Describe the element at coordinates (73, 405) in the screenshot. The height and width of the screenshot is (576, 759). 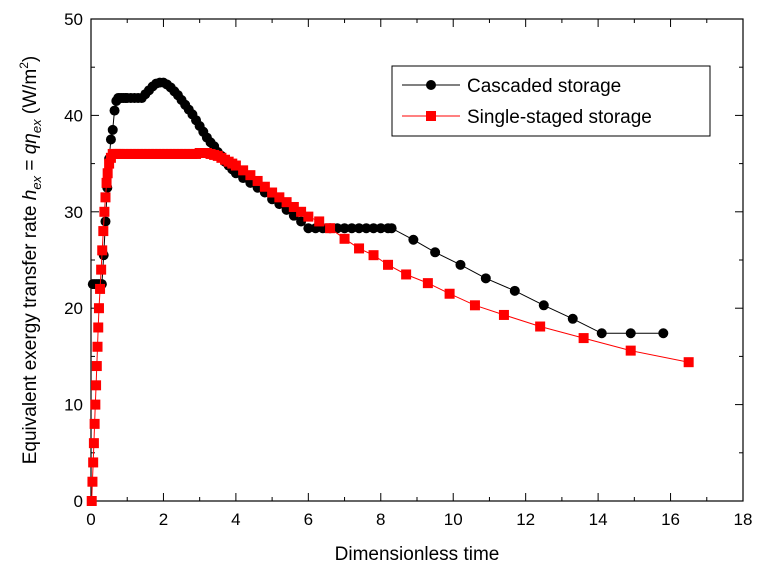
I see `y-tick-label: 10` at that location.